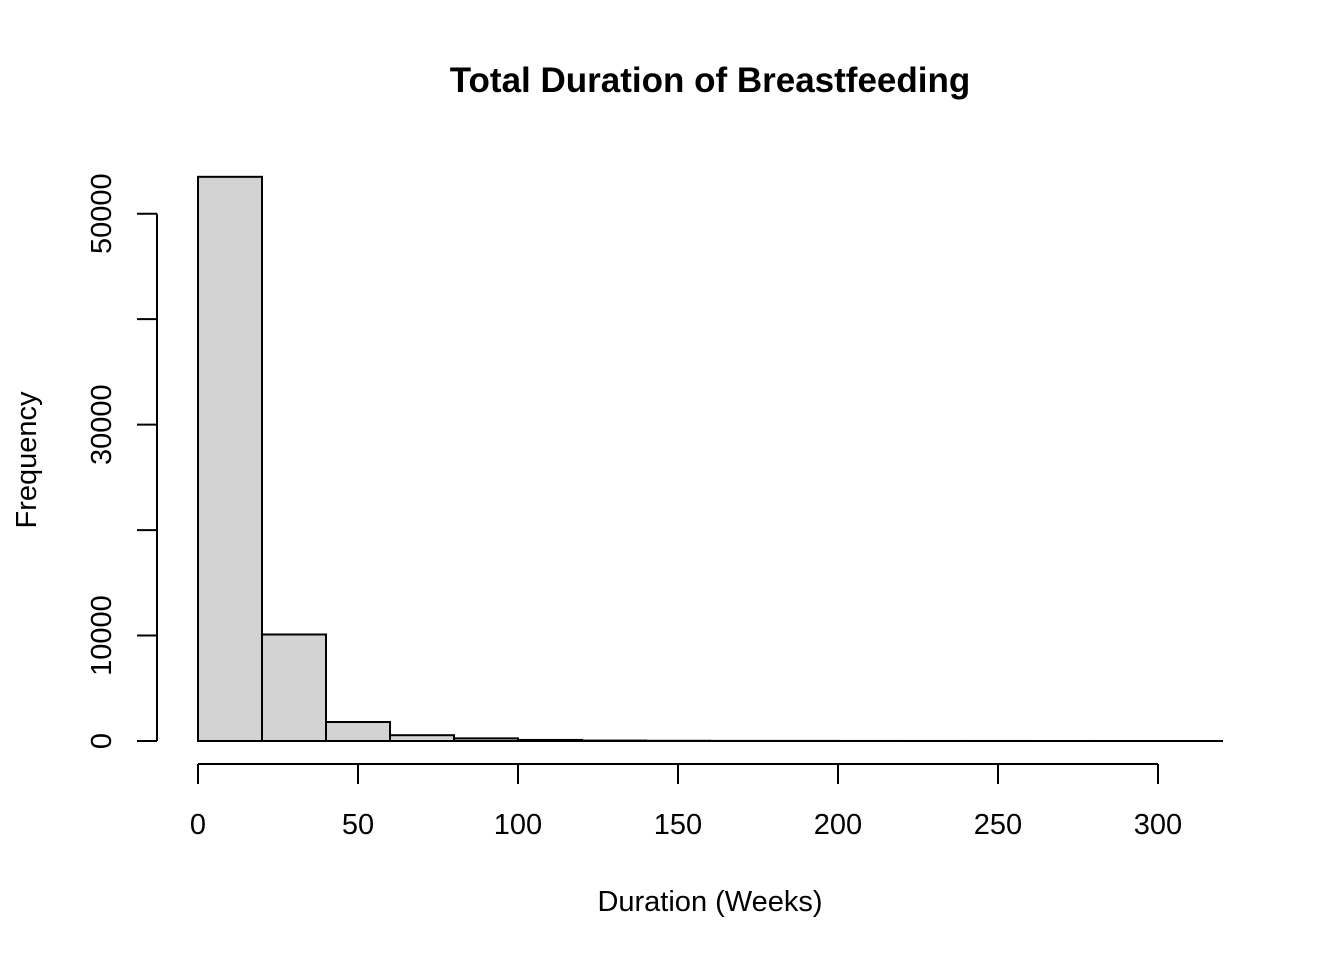 This screenshot has width=1344, height=965. Describe the element at coordinates (102, 424) in the screenshot. I see `y-tick-label: 30000` at that location.